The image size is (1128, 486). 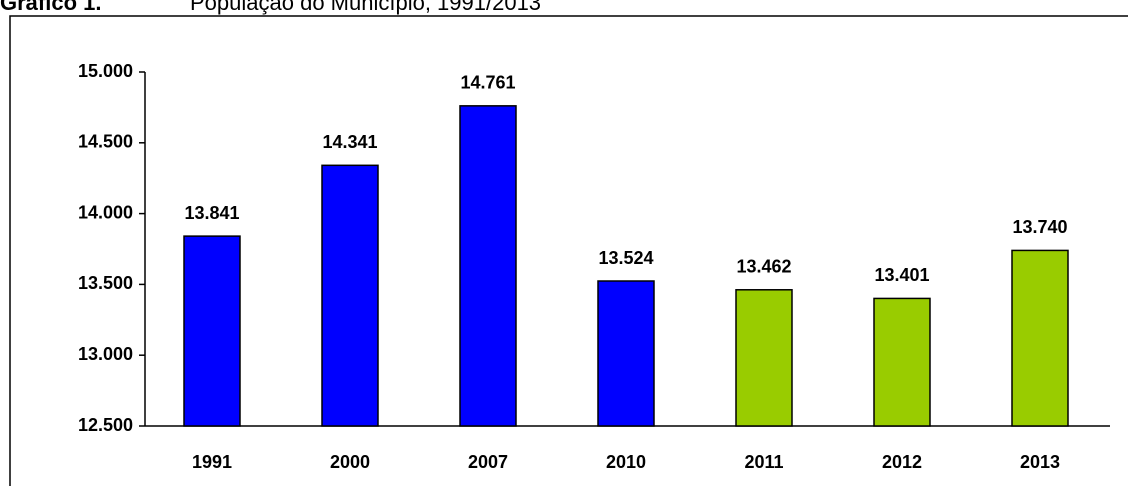 I want to click on x-tick-label: 2000, so click(x=350, y=462).